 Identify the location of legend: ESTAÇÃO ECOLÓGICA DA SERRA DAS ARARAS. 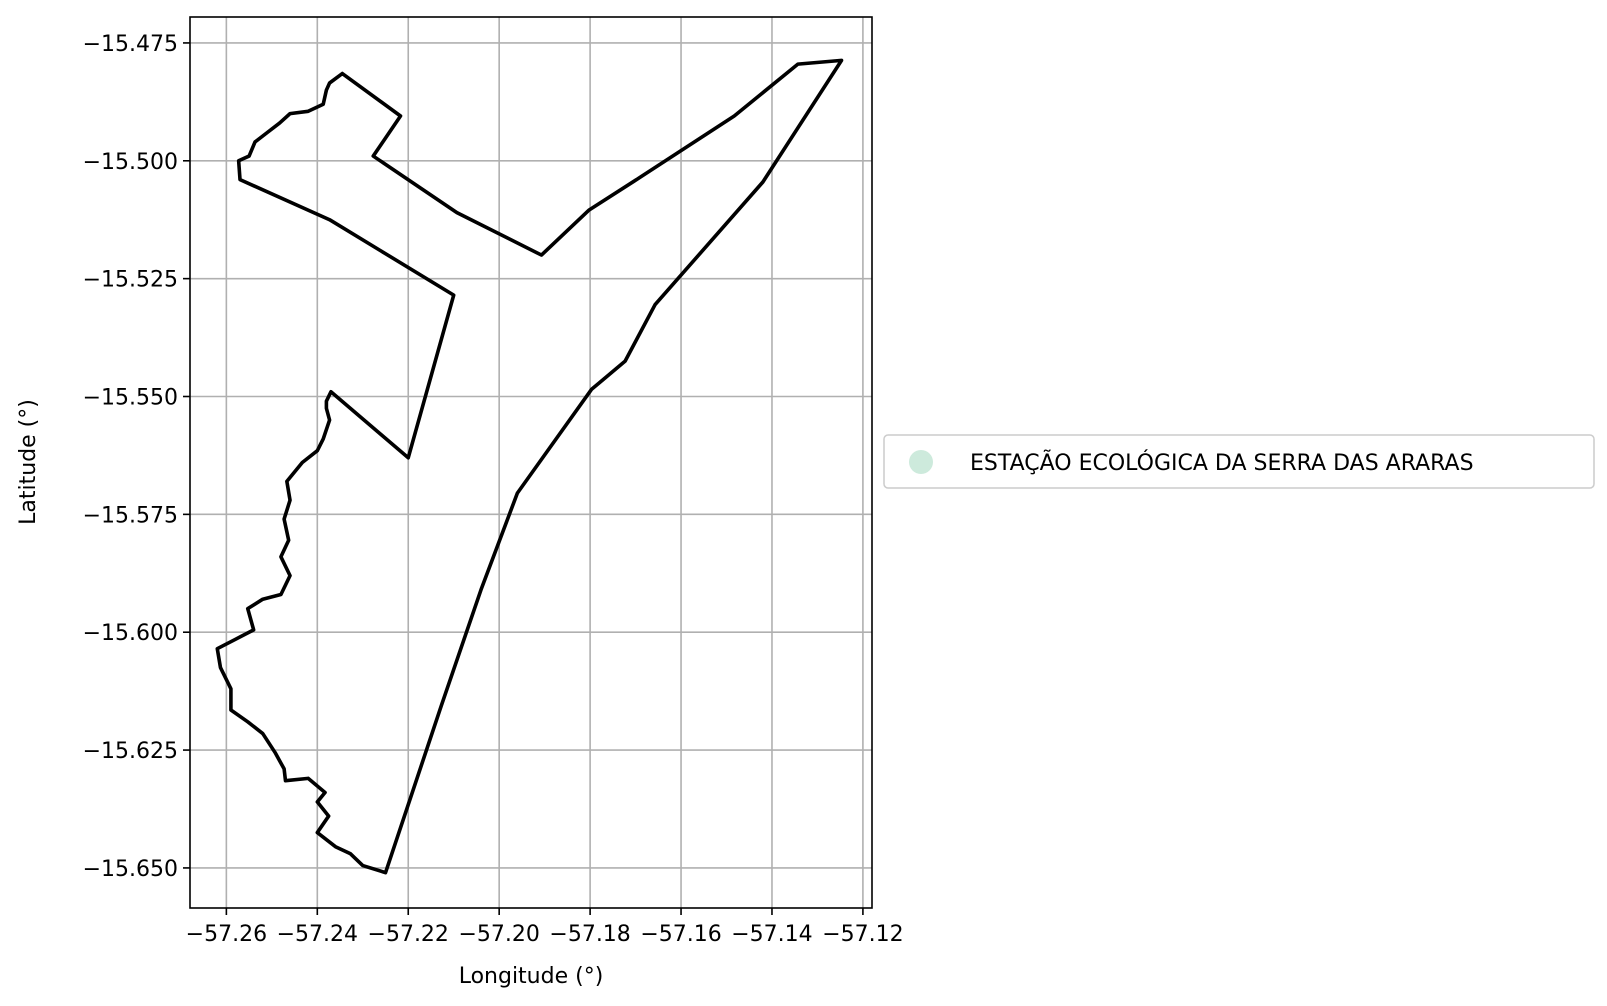
(1239, 461).